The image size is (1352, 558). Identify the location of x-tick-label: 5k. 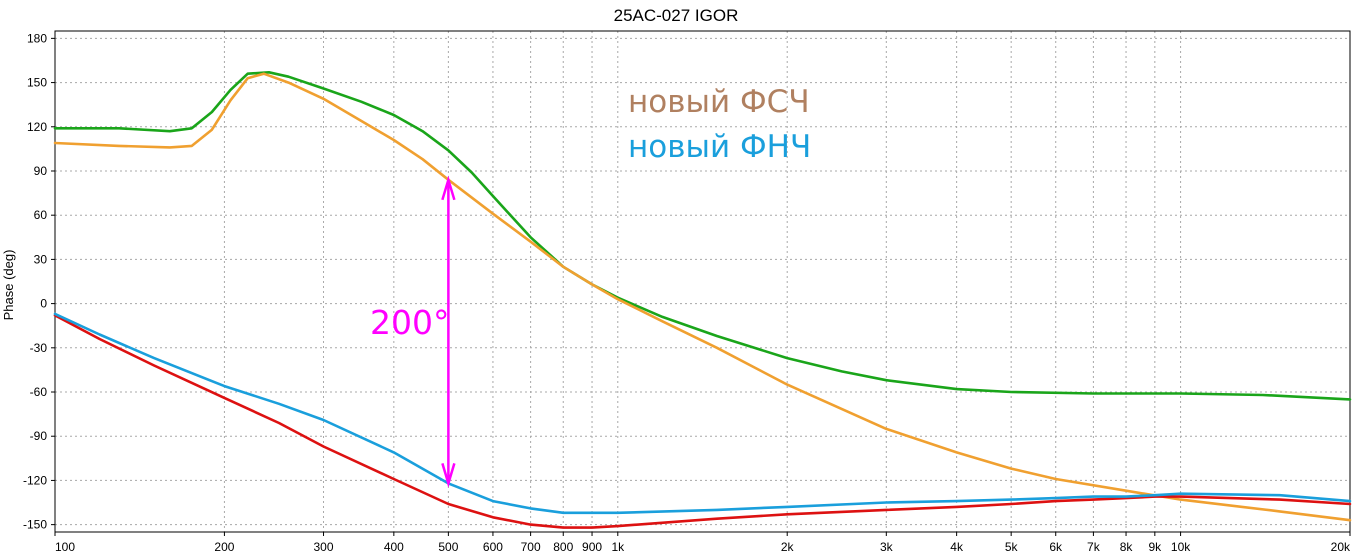
(1012, 547).